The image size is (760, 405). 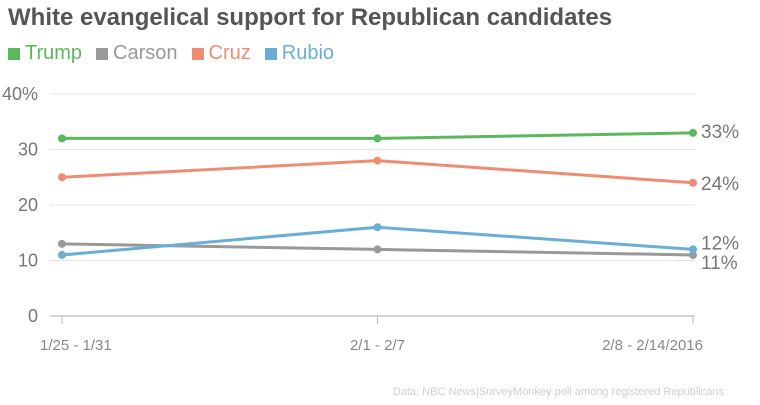 I want to click on legend-swatch-carson, so click(x=102, y=53).